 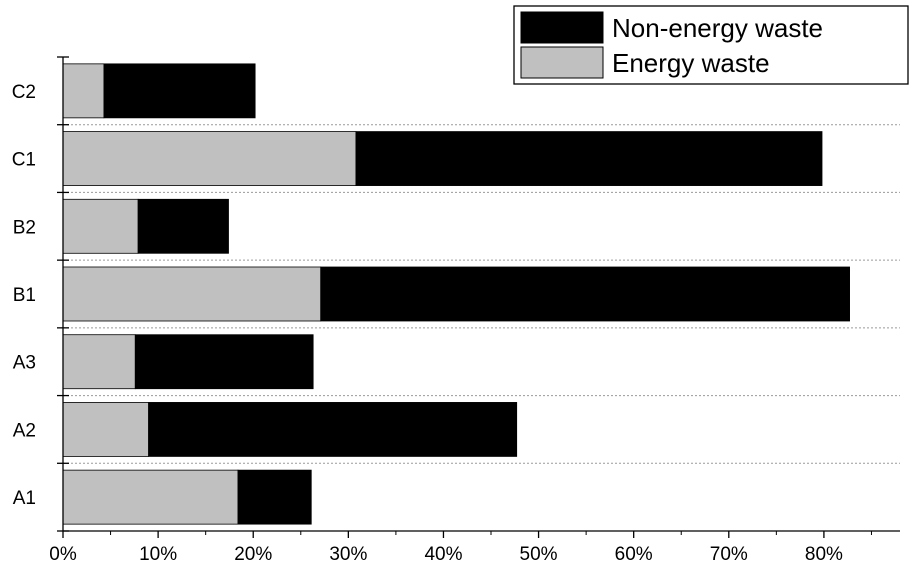 I want to click on x-tick-label: 70%, so click(x=729, y=554).